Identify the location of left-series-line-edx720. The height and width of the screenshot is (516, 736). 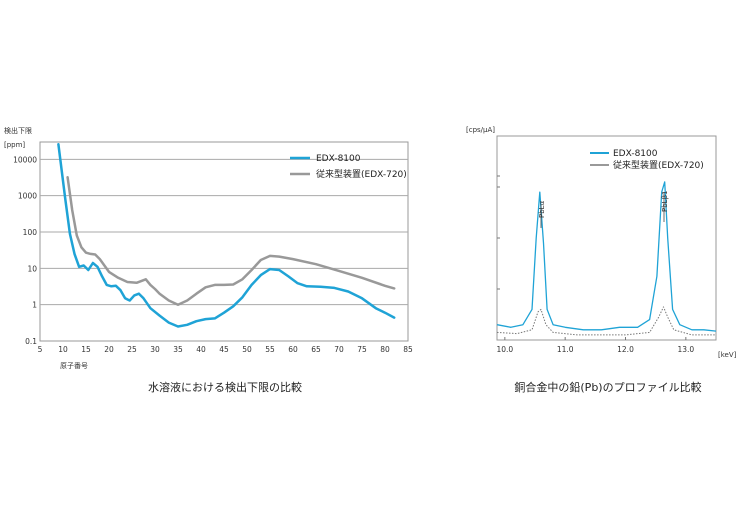
(231, 241).